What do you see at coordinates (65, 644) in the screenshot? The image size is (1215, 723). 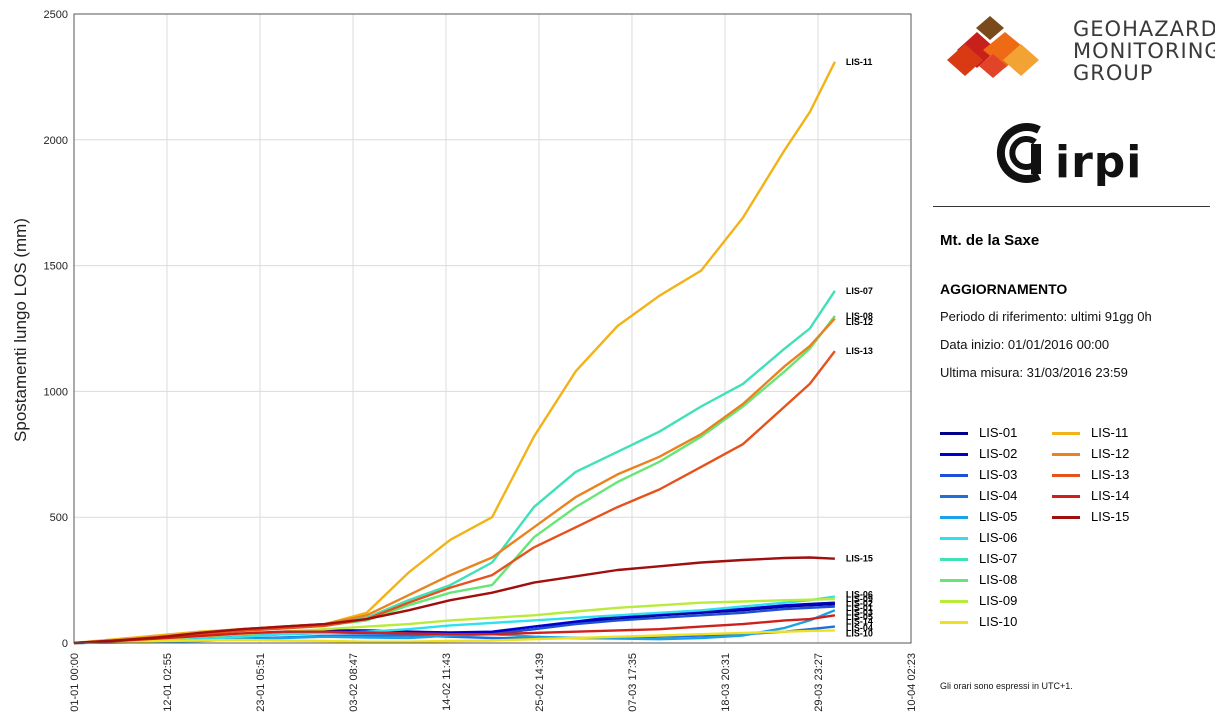 I see `y-tick-label: 0` at bounding box center [65, 644].